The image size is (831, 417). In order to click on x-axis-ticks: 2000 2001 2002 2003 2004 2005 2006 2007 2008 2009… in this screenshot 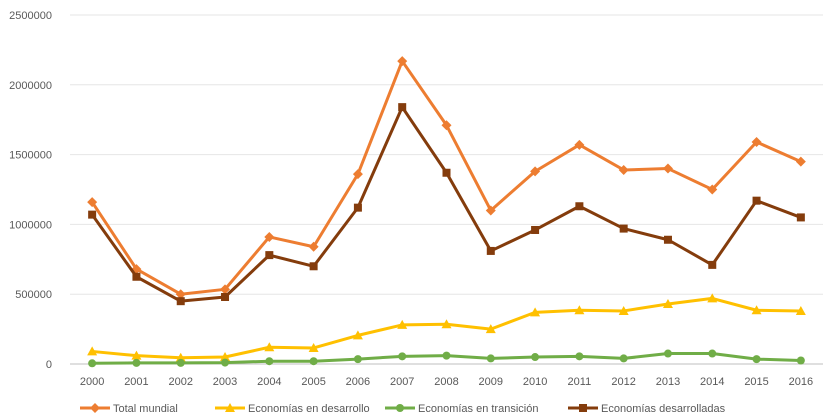, I will do `click(446, 382)`.